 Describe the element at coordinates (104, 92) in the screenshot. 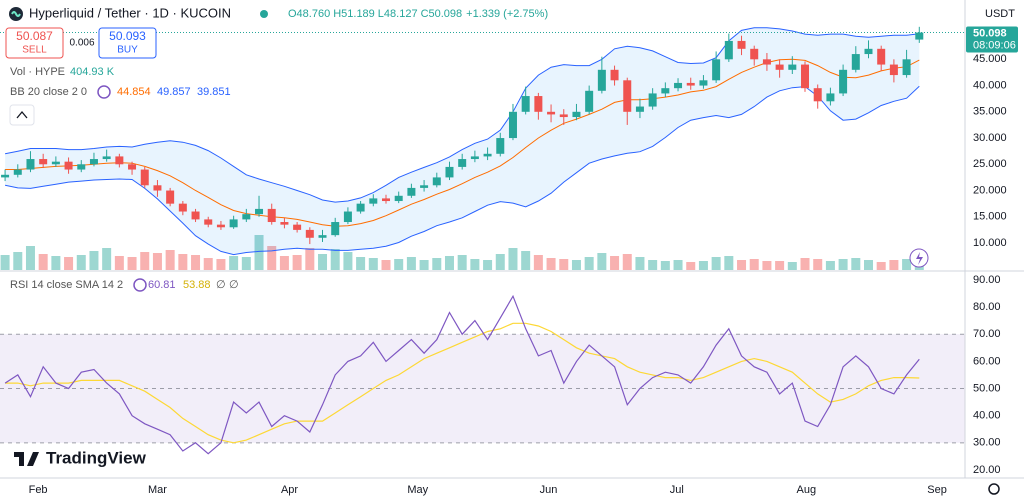

I see `bb-icon` at that location.